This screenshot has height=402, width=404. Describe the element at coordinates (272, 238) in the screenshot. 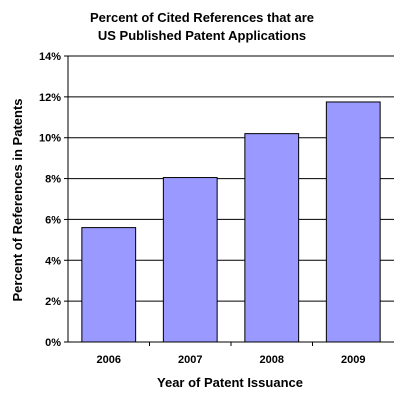

I see `bar-2008` at that location.